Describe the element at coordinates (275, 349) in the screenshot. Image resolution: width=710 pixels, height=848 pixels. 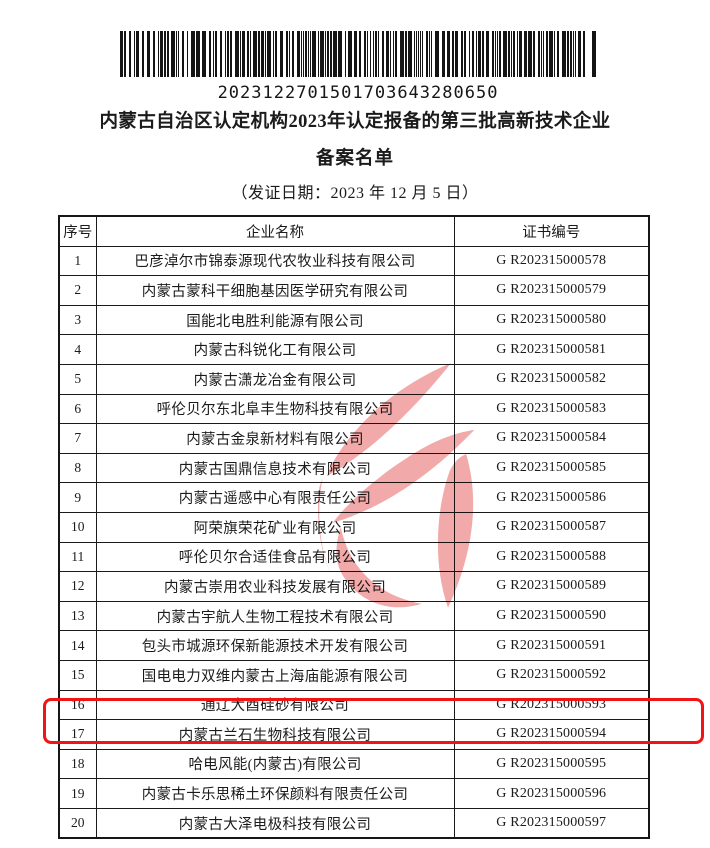
I see `company-name-cell: 内蒙古科锐化工有限公司` at that location.